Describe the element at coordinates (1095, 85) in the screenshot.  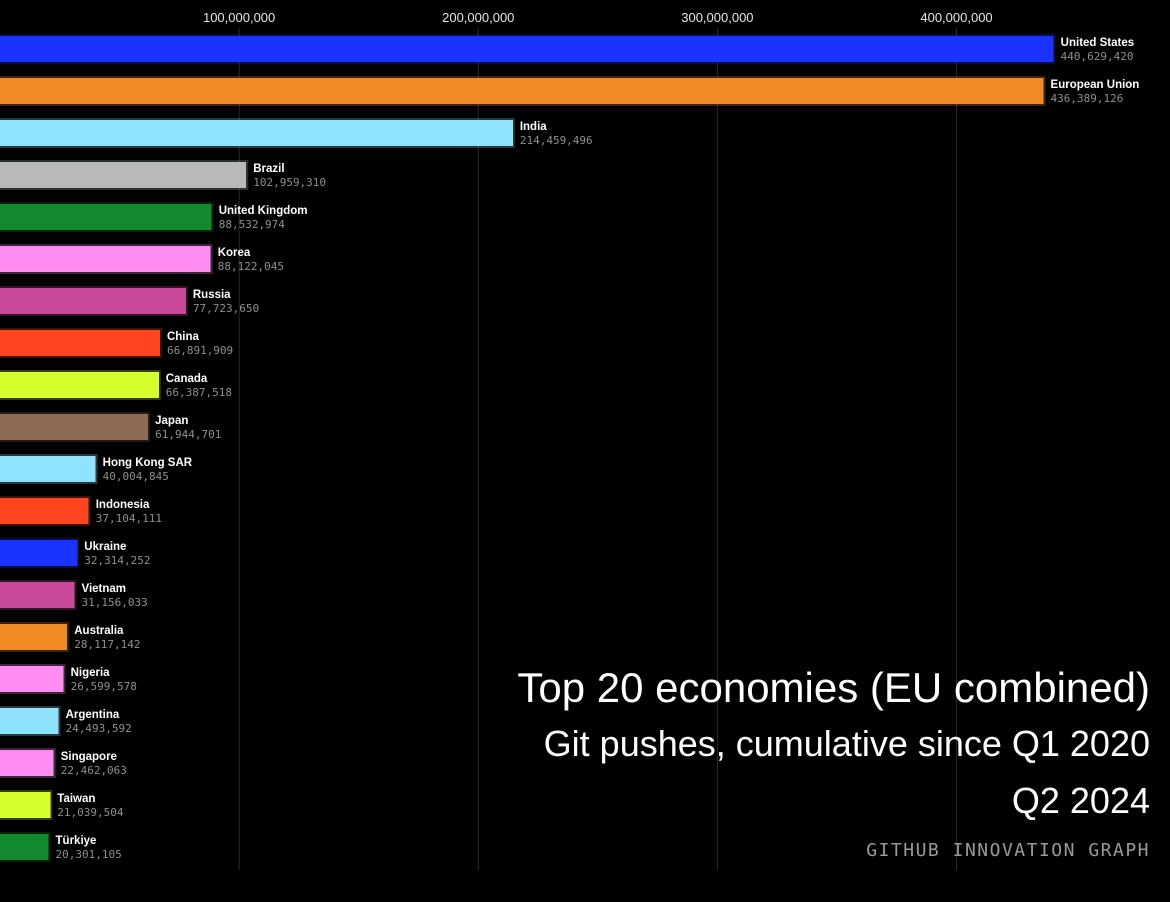
I see `category-label: European Union` at that location.